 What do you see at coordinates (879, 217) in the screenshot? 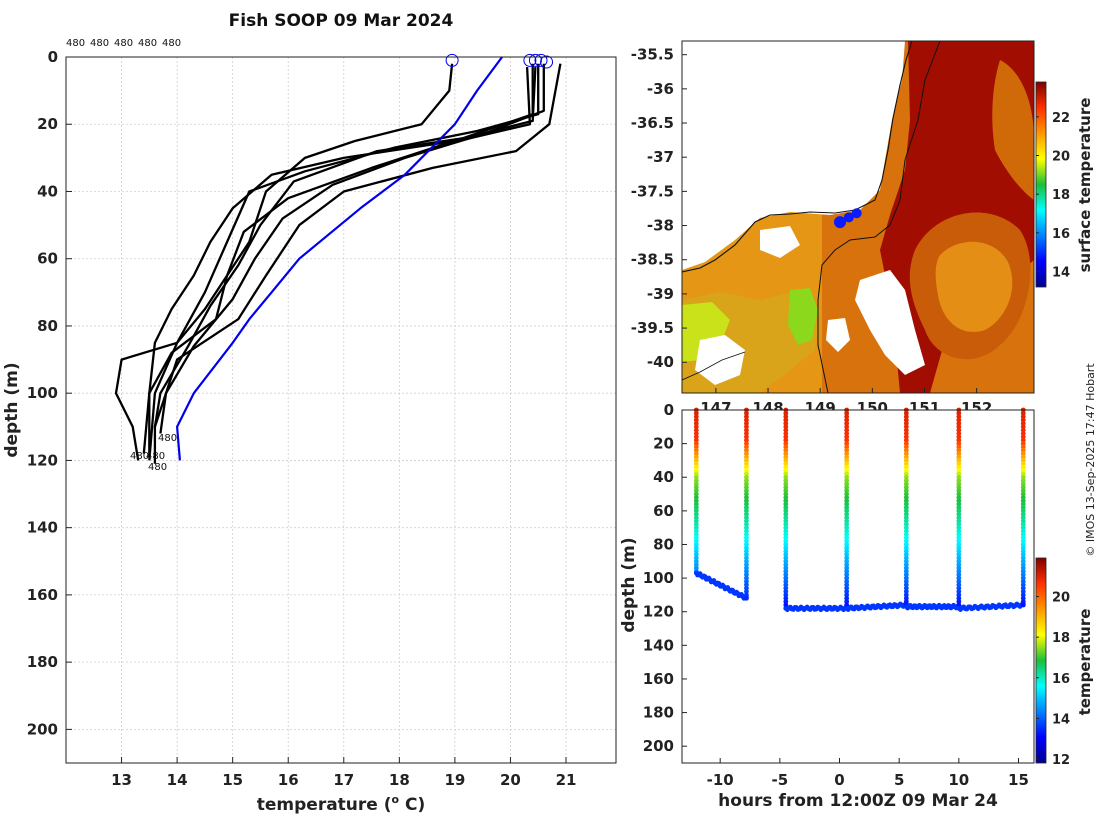
I see `isobath` at bounding box center [879, 217].